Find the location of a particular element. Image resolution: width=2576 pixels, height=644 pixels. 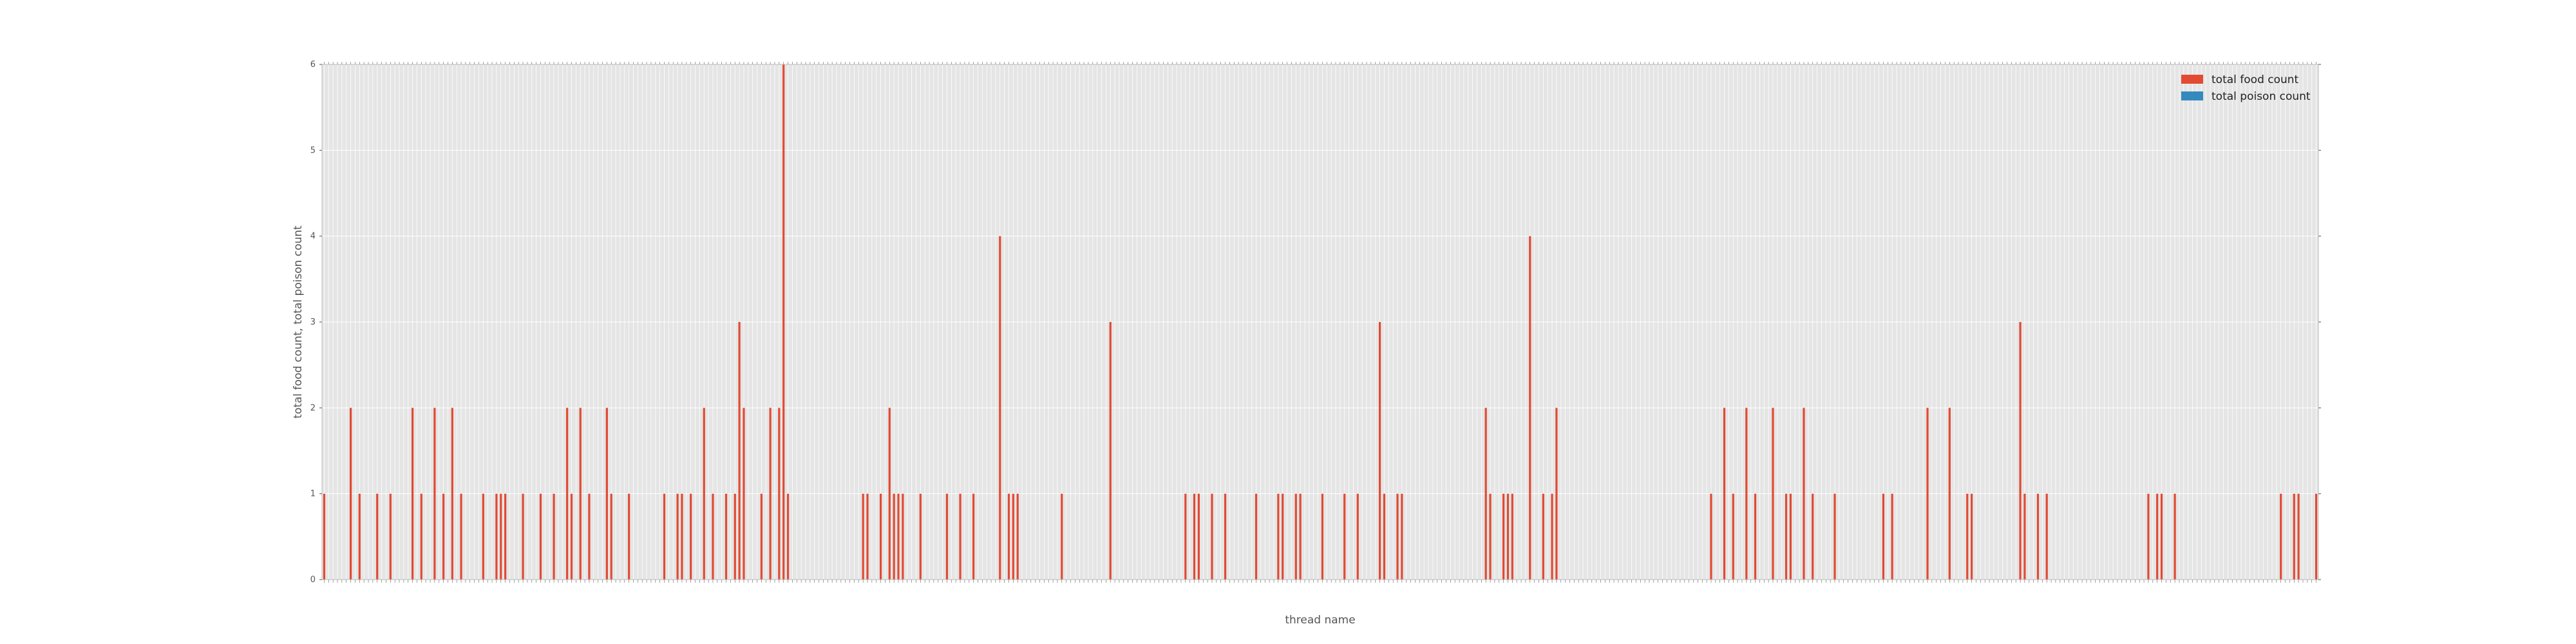

legend-label-poison: total poison count is located at coordinates (2261, 96).